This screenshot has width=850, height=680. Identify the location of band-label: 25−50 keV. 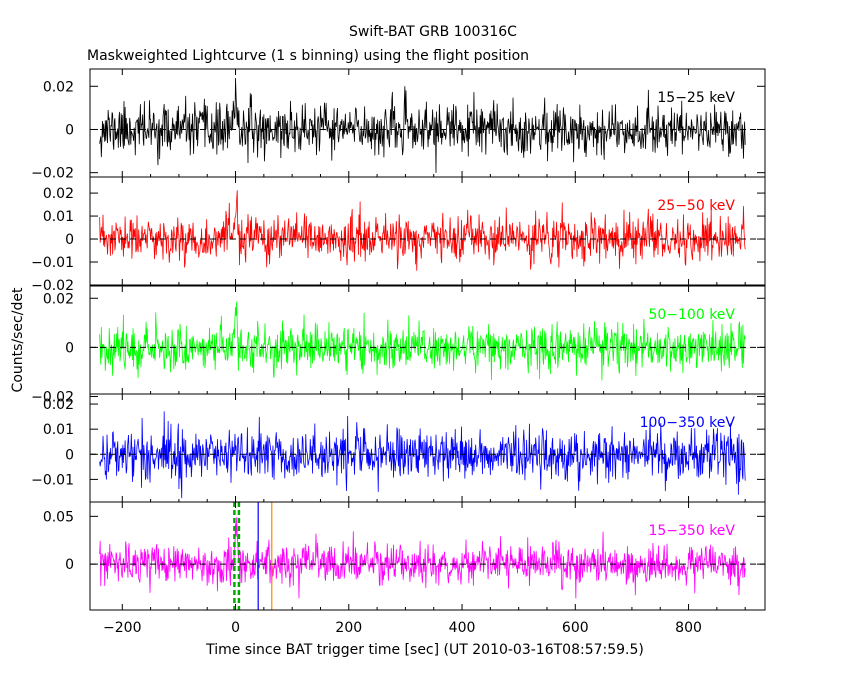
(696, 206).